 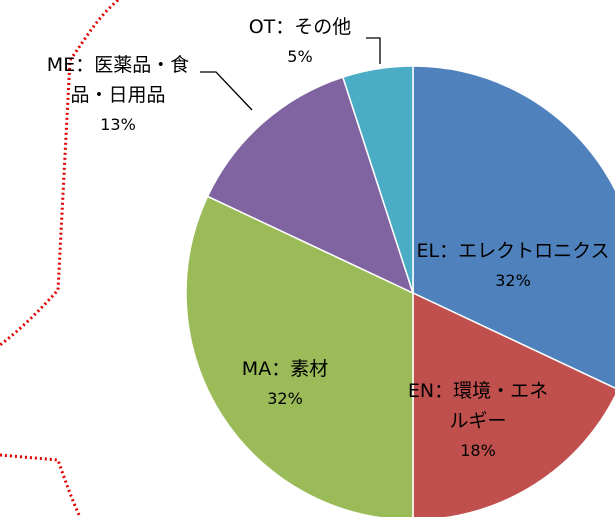 I want to click on value-label: 18%, so click(x=478, y=450).